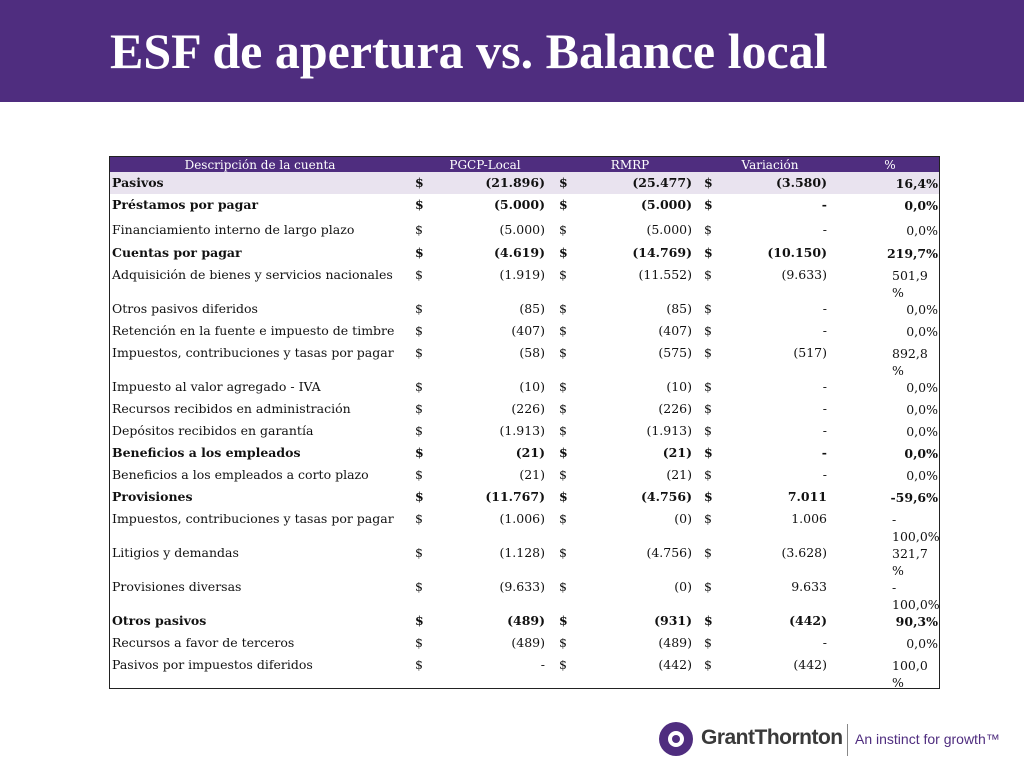  Describe the element at coordinates (673, 620) in the screenshot. I see `rmrp-value: (931)` at that location.